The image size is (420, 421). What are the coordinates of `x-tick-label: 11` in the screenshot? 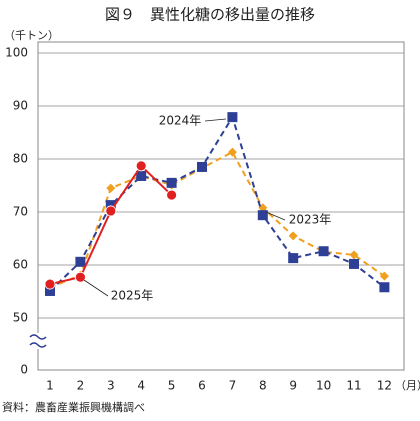 It's located at (353, 386).